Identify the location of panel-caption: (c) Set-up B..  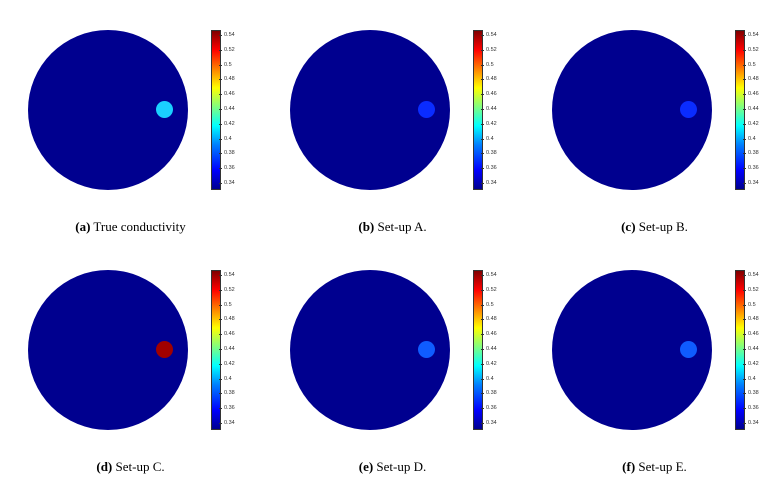
(653, 227).